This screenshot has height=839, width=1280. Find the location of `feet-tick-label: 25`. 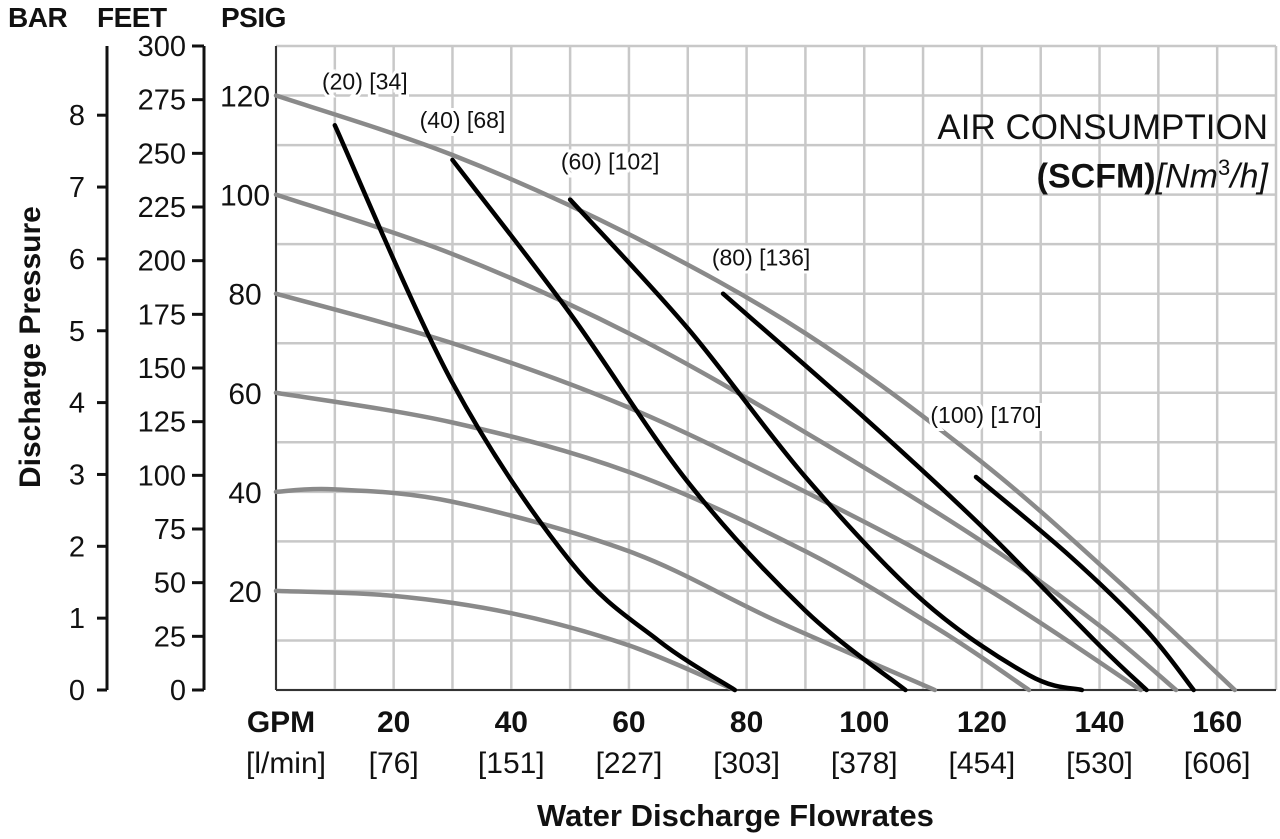

feet-tick-label: 25 is located at coordinates (170, 637).